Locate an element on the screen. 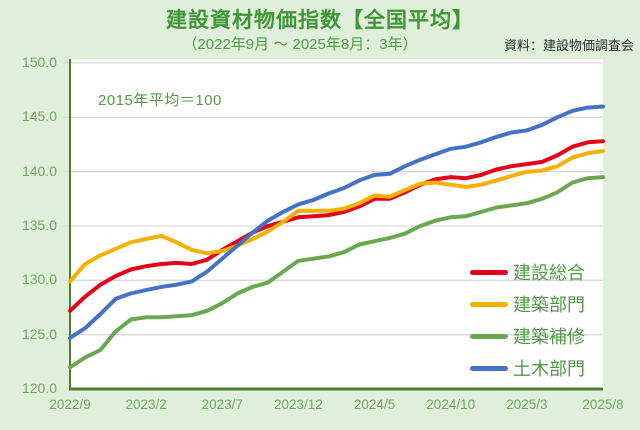 Image resolution: width=640 pixels, height=430 pixels. y-axis-tick-label: 120.0 is located at coordinates (39, 388).